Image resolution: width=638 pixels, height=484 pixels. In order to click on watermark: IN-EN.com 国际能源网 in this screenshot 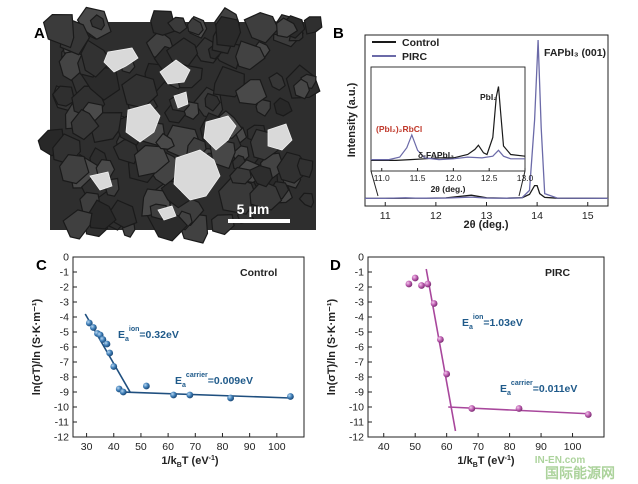, I will do `click(575, 468)`.